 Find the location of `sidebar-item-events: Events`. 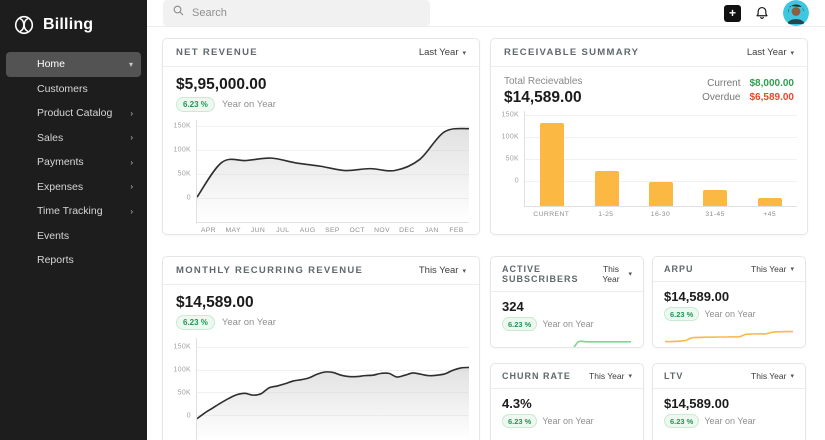

sidebar-item-events: Events is located at coordinates (73, 236).